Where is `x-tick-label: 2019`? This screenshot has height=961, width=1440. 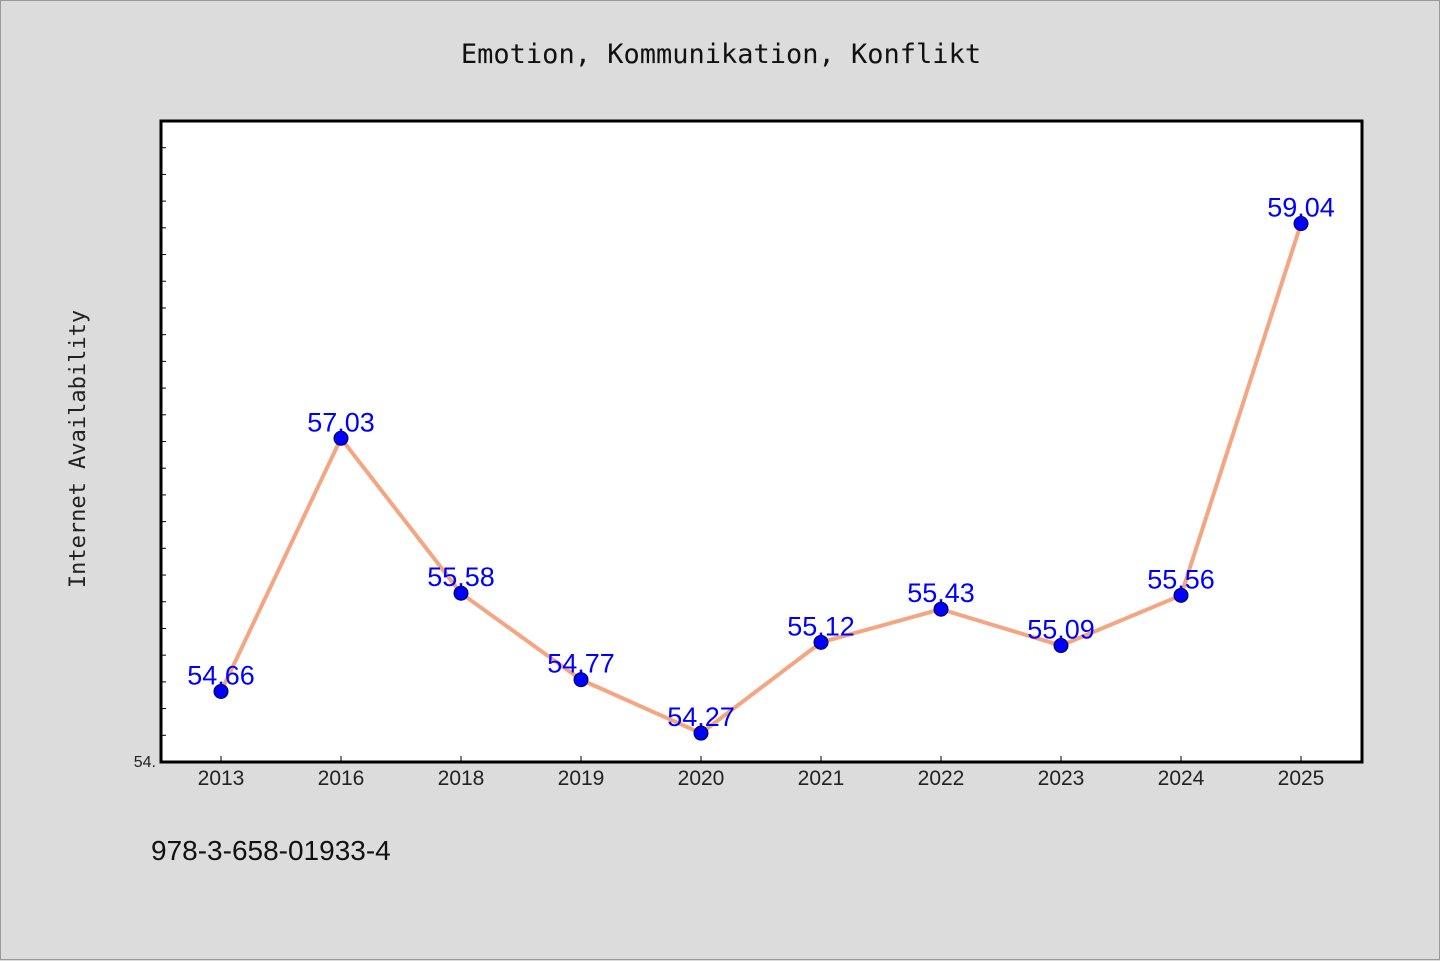 x-tick-label: 2019 is located at coordinates (581, 778).